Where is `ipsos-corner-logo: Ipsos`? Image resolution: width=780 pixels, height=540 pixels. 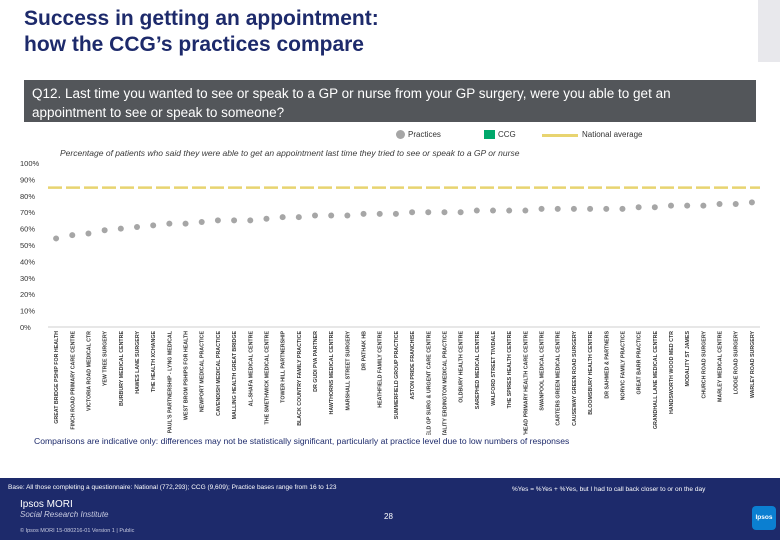
ipsos-corner-logo: Ipsos is located at coordinates (764, 518).